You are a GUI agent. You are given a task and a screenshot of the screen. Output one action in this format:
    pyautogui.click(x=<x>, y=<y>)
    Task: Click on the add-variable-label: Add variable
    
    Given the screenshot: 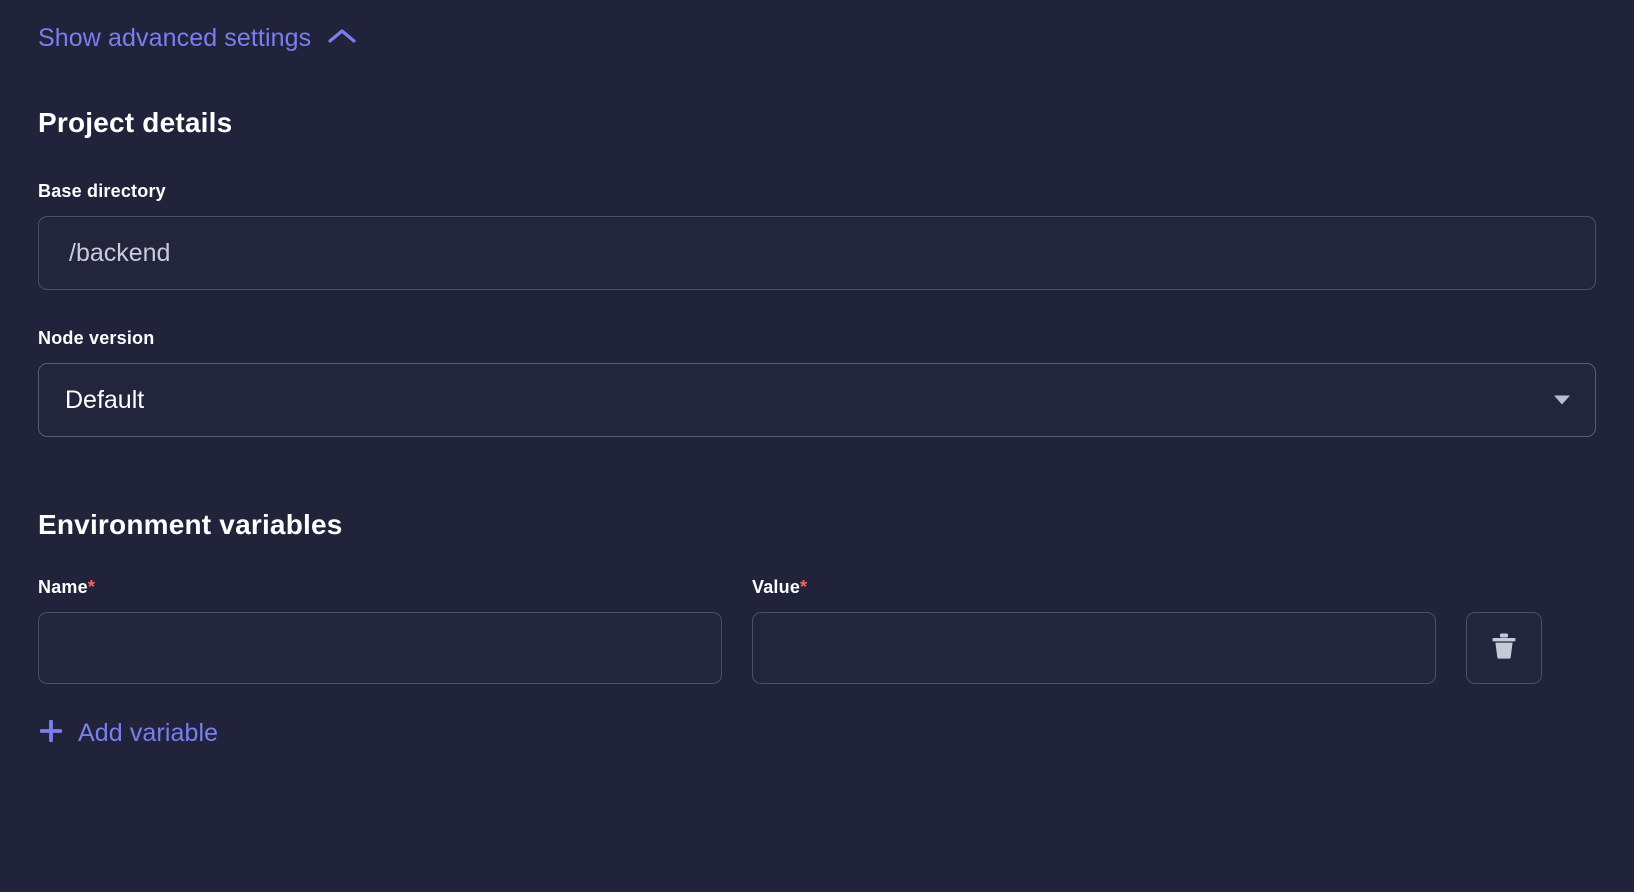 What is the action you would take?
    pyautogui.click(x=148, y=733)
    